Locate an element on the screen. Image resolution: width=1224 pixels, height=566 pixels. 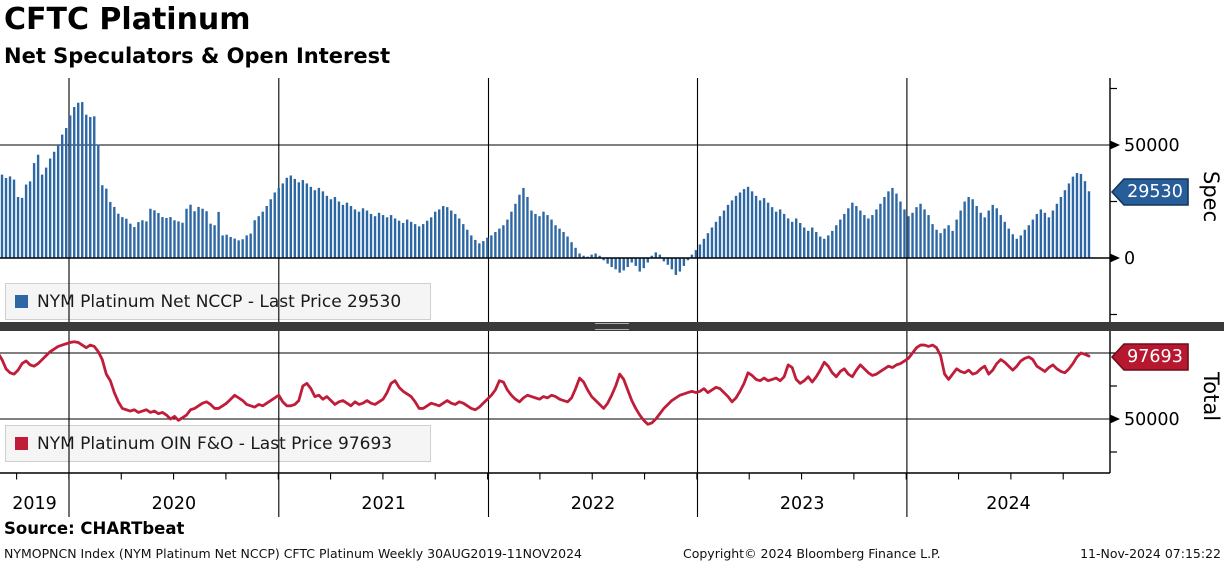
svg-text: 2021 is located at coordinates (383, 504).